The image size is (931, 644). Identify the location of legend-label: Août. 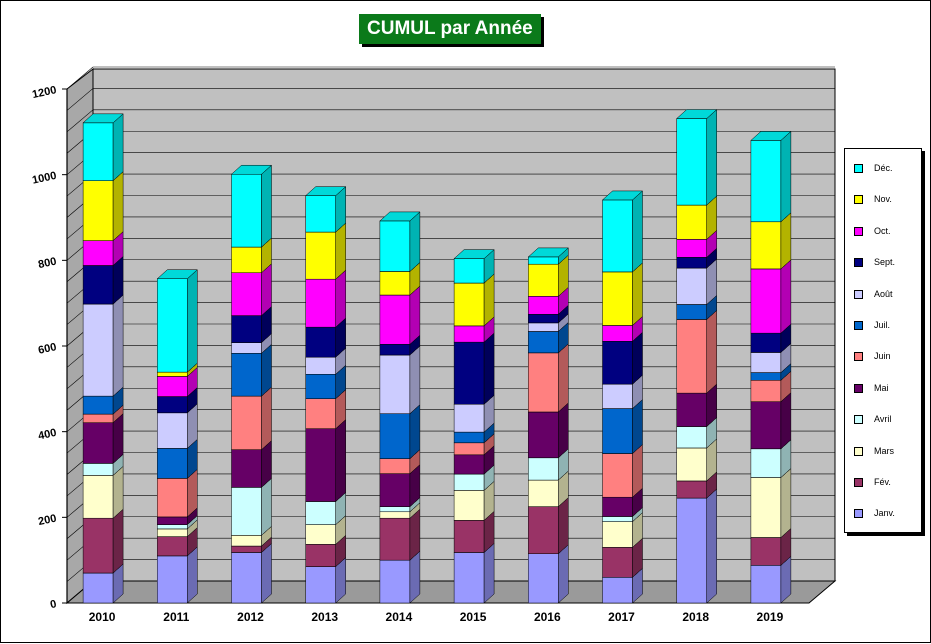
(883, 293).